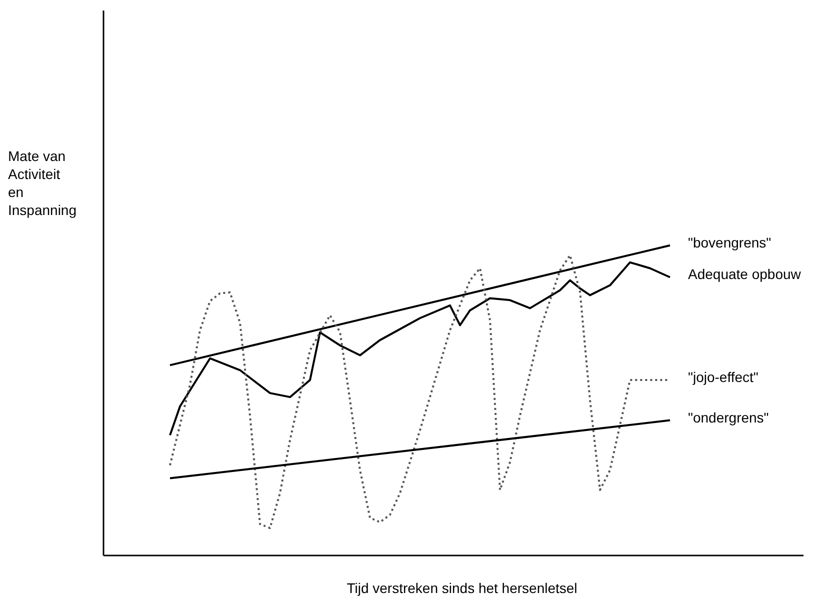 This screenshot has width=840, height=598. I want to click on text: Mate van Activiteit en Inspanning, so click(42, 183).